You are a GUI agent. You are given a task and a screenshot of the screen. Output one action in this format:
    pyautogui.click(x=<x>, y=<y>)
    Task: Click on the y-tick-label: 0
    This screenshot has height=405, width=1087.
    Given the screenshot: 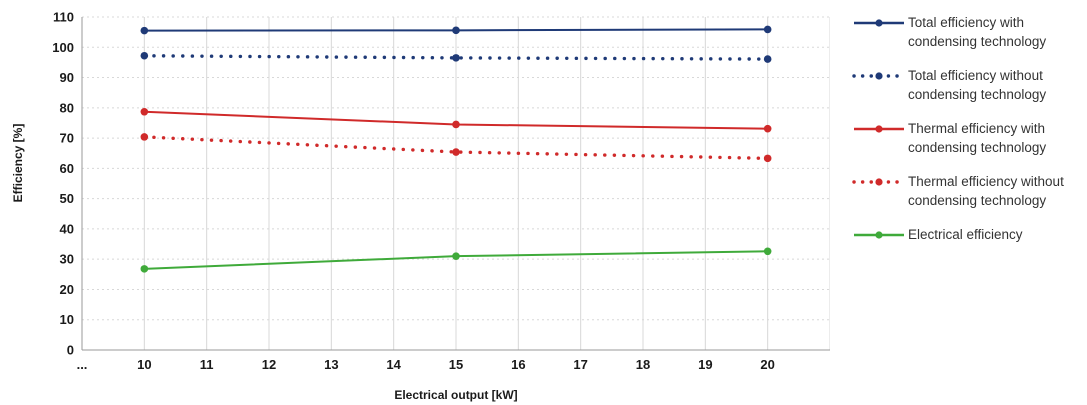 What is the action you would take?
    pyautogui.click(x=70, y=350)
    